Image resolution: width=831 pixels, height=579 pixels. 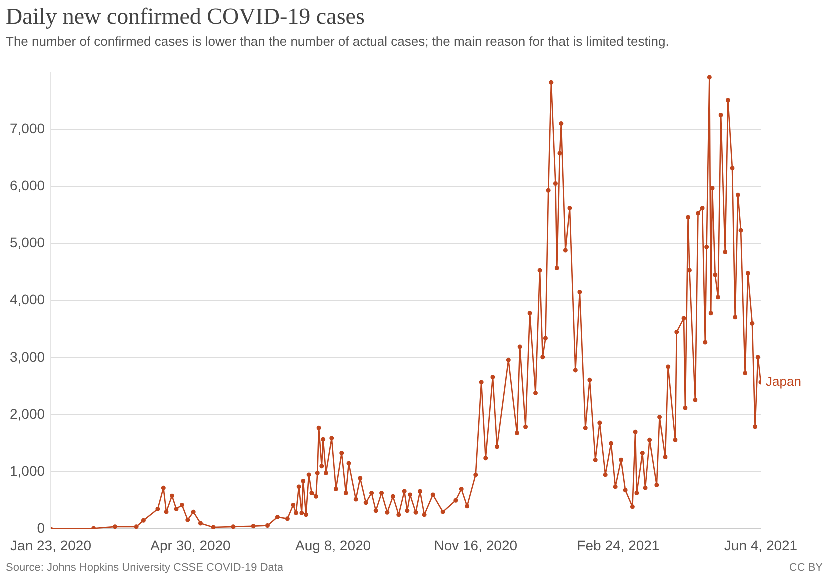 What do you see at coordinates (28, 128) in the screenshot?
I see `y-tick-label: 7,000` at bounding box center [28, 128].